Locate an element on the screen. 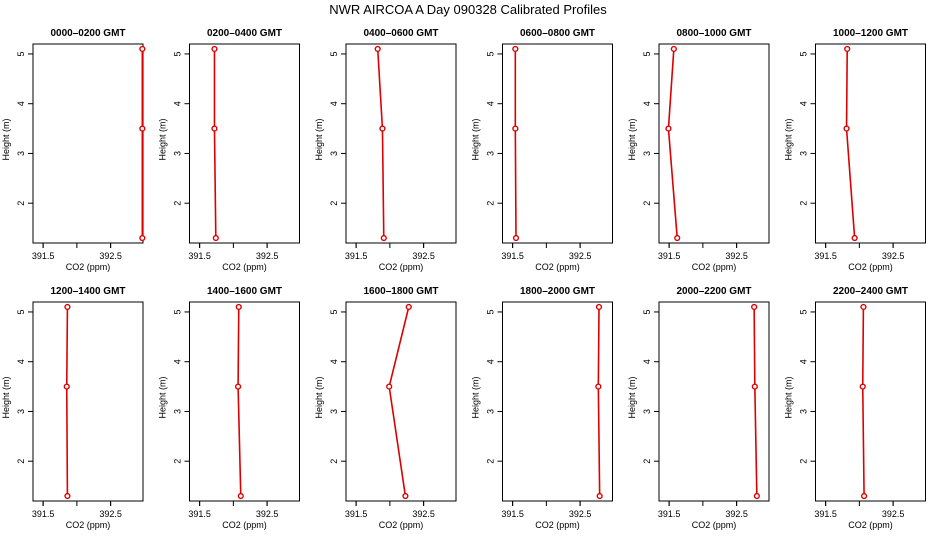 This screenshot has width=936, height=540. panel-title: 0600–0800 GMT is located at coordinates (557, 33).